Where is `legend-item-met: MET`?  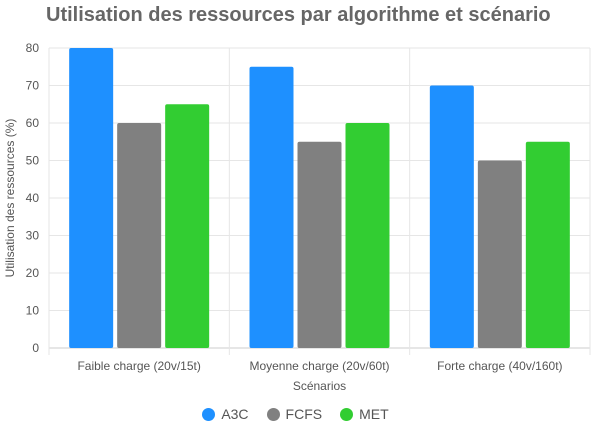
legend-item-met: MET is located at coordinates (364, 414).